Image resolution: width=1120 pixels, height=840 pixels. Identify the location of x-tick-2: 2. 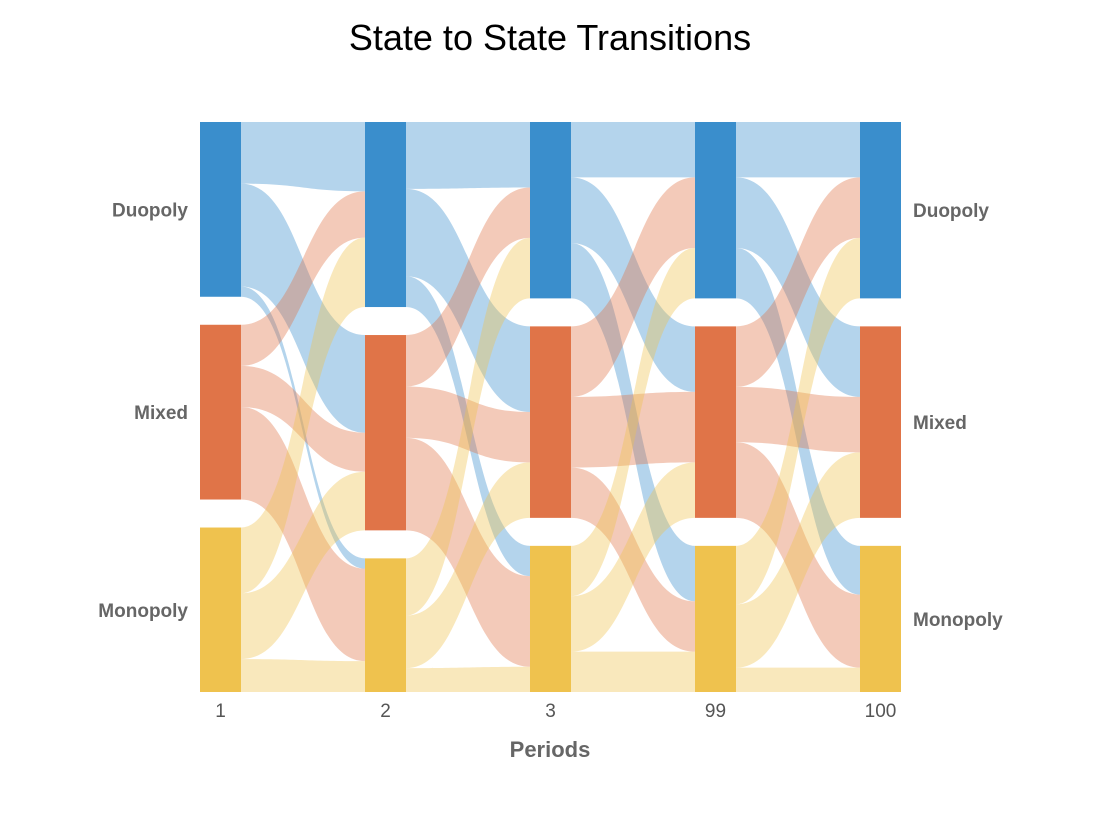
(385, 711).